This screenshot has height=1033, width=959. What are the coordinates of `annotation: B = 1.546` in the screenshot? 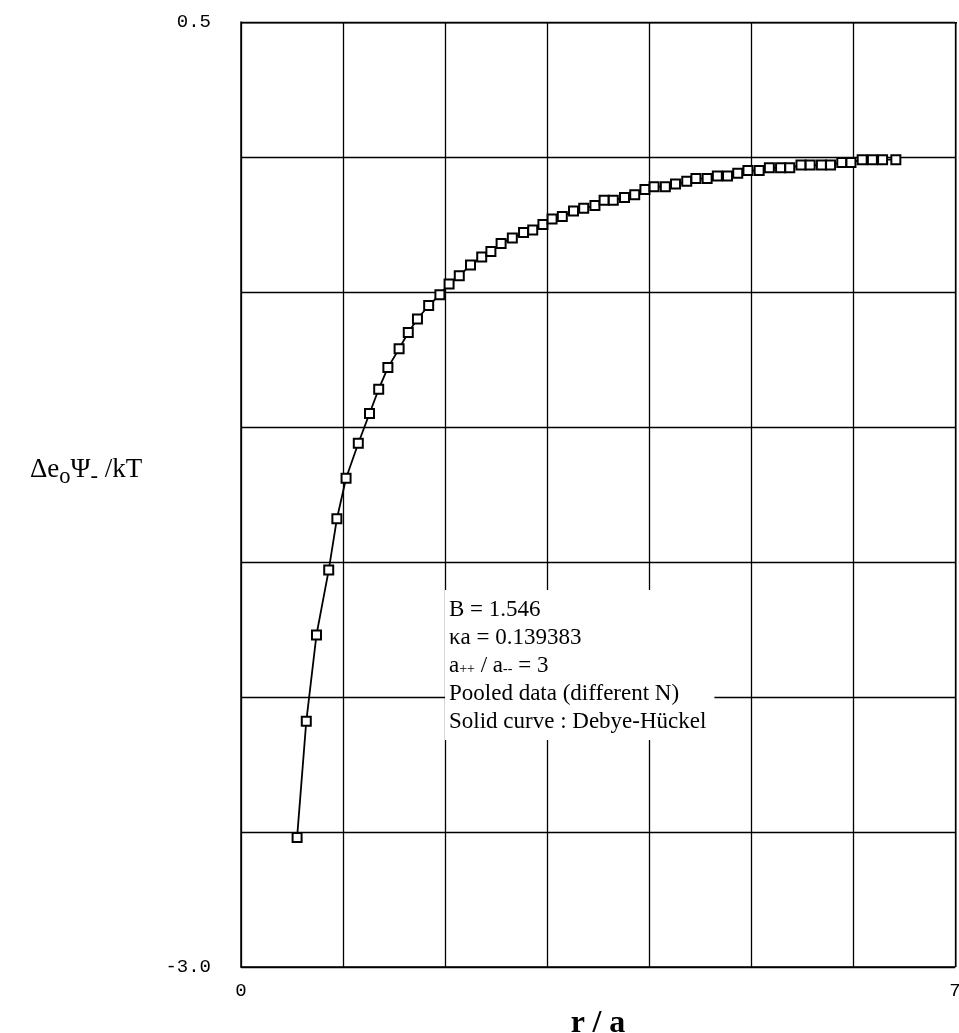 It's located at (495, 608).